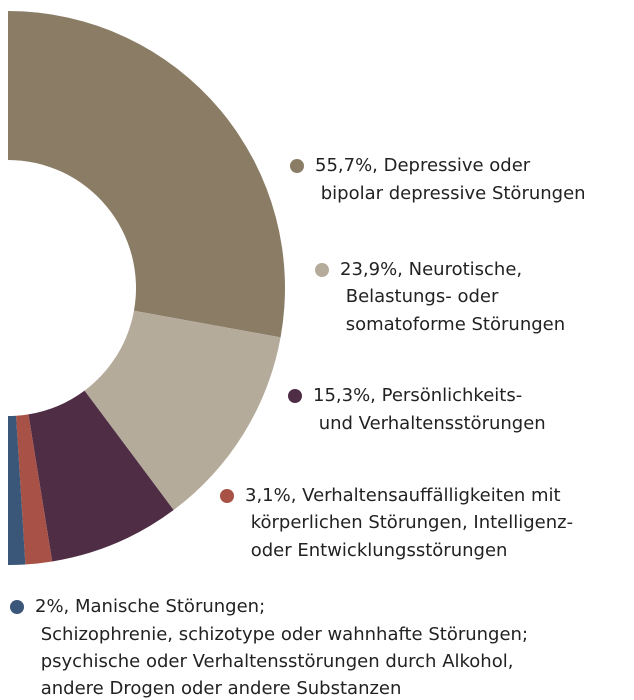 Image resolution: width=634 pixels, height=700 pixels. I want to click on legend-line: körperlichen Störungen, Intelligenz-, so click(409, 522).